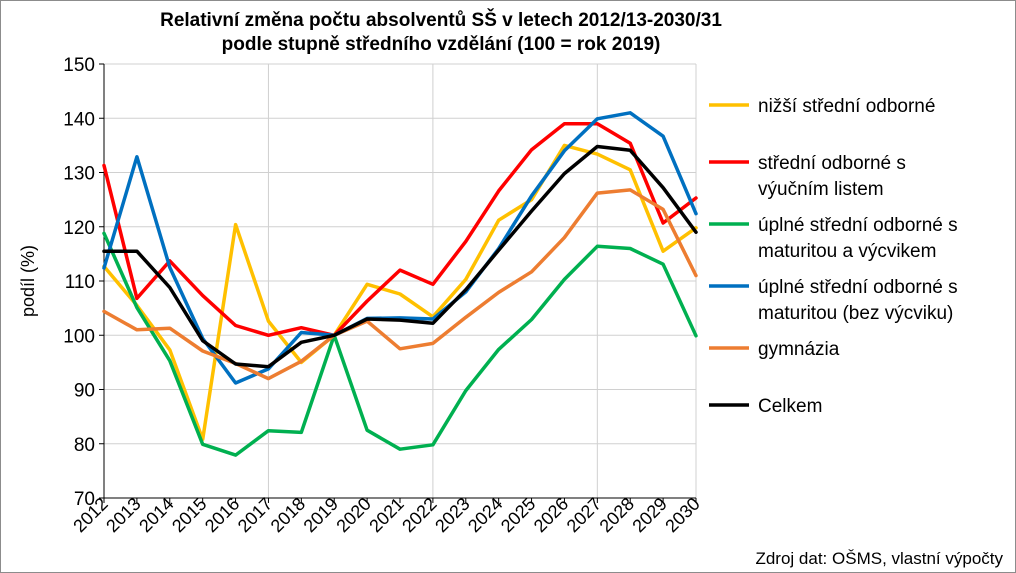  I want to click on x-tick-label: 2024, so click(485, 515).